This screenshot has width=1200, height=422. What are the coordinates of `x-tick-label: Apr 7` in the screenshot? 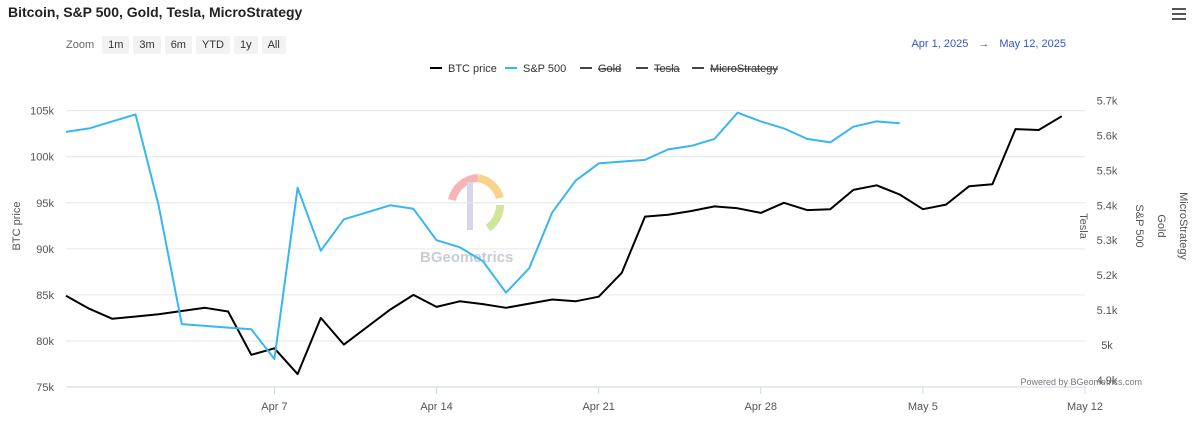 It's located at (274, 407).